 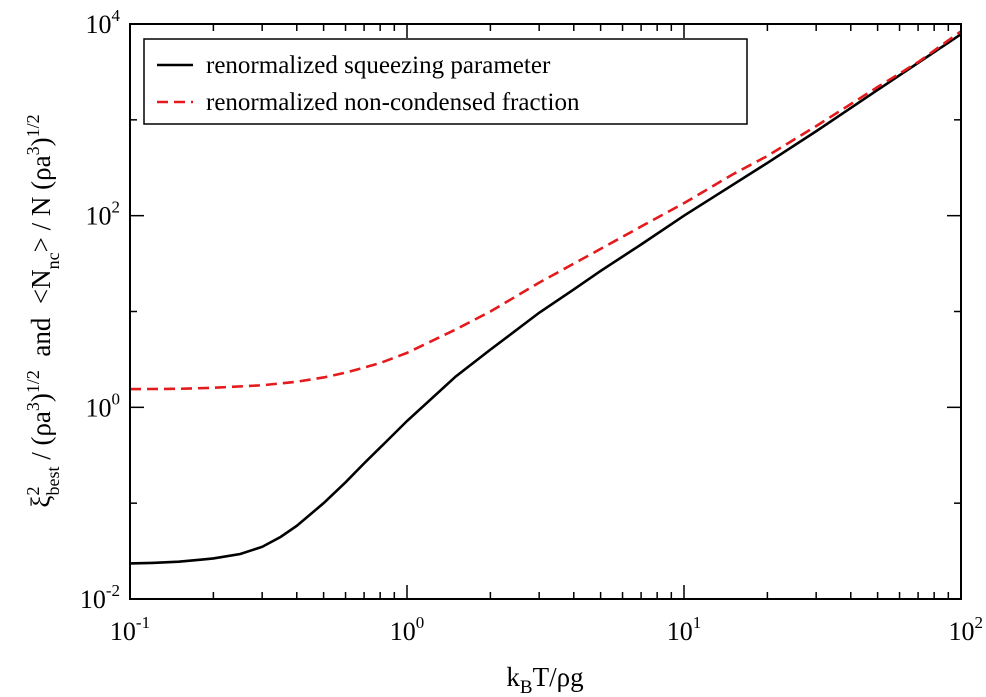 What do you see at coordinates (407, 629) in the screenshot?
I see `x-tick-label: 10⁰` at bounding box center [407, 629].